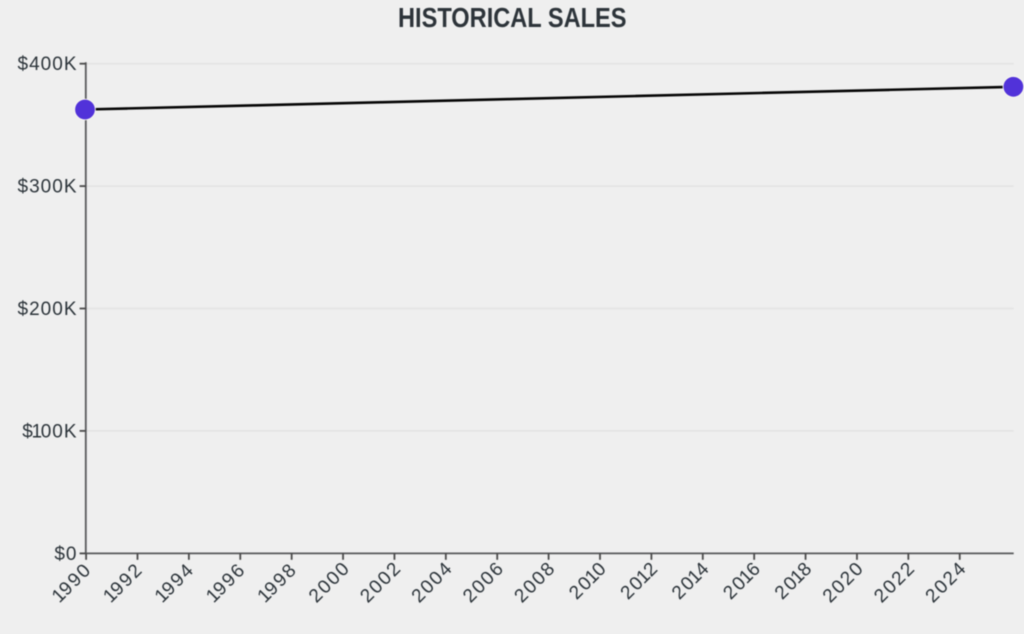 The height and width of the screenshot is (634, 1024). I want to click on svg-text: $300K, so click(48, 187).